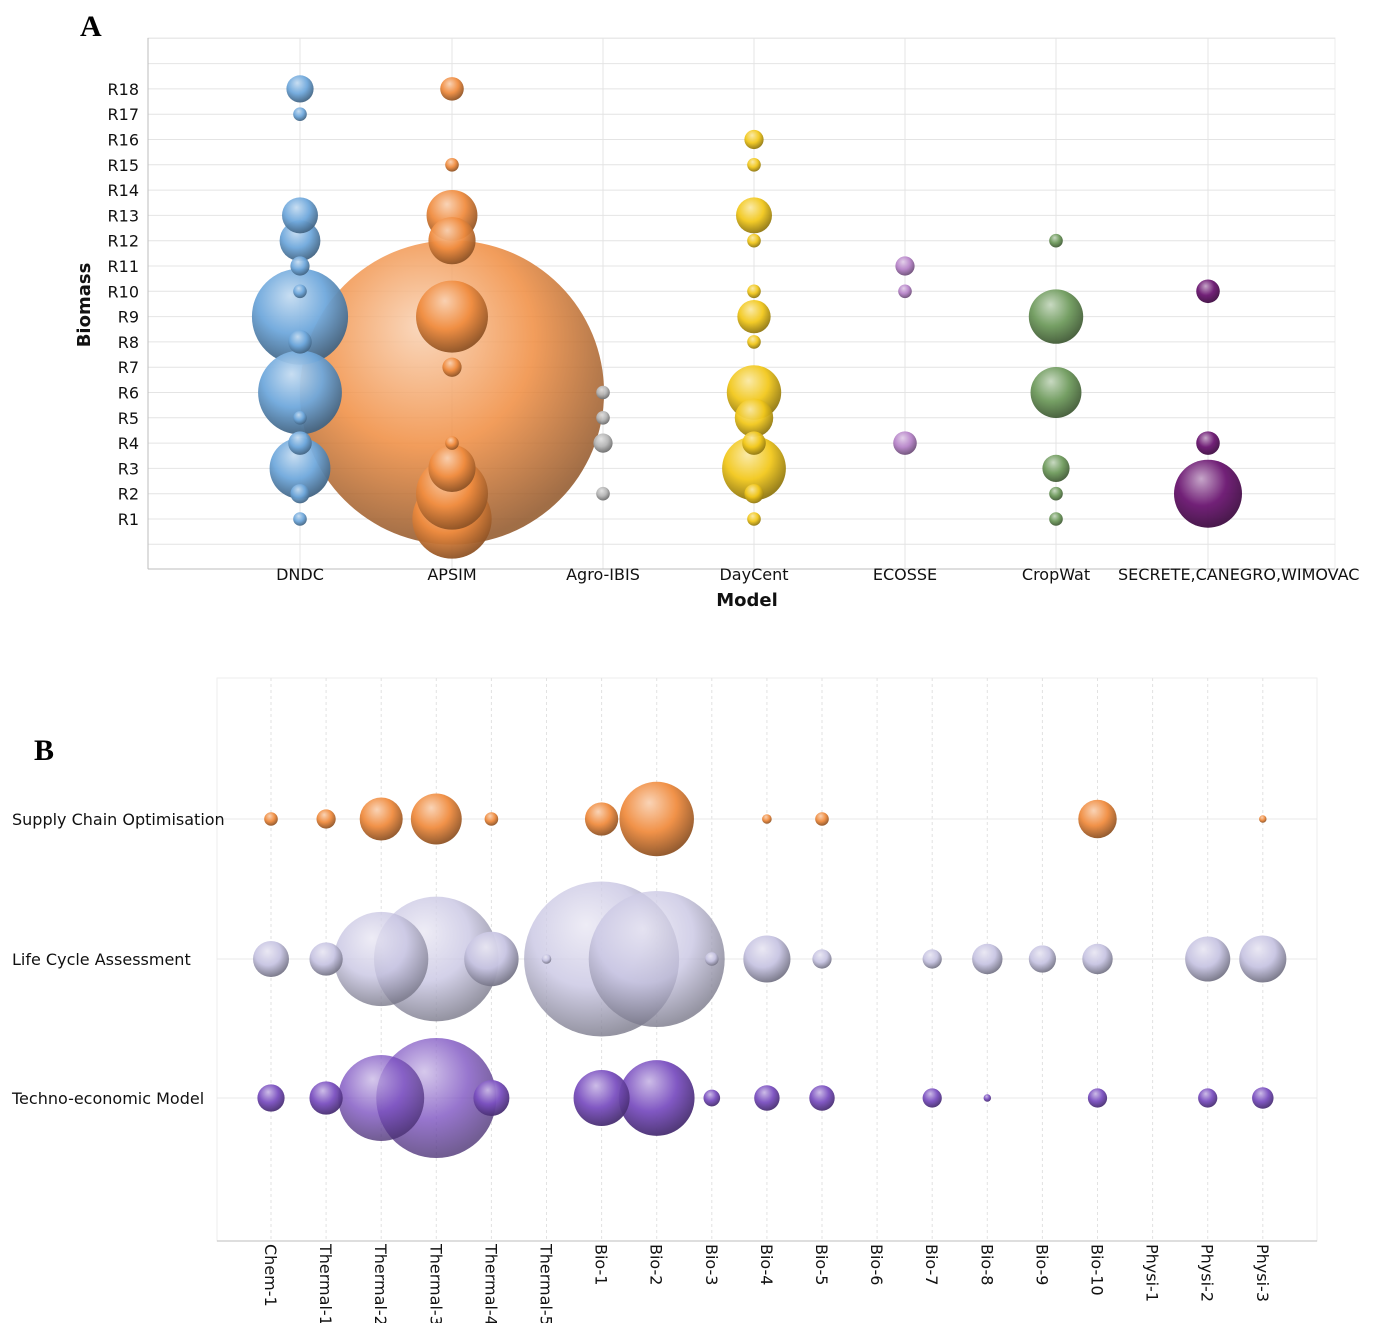 The width and height of the screenshot is (1395, 1323). Describe the element at coordinates (754, 291) in the screenshot. I see `bubble-daycent-r10` at that location.